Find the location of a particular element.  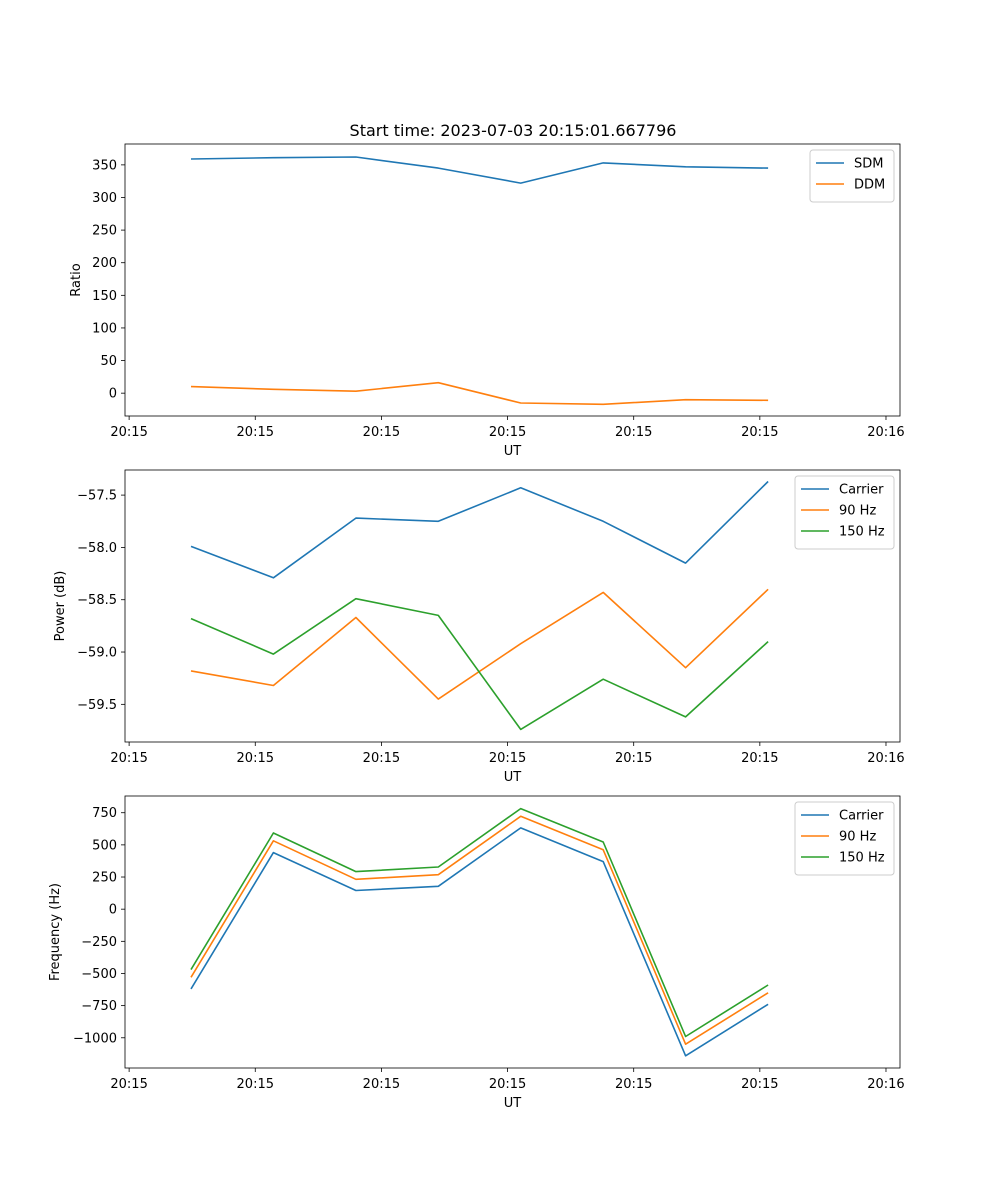

y-tick-label: 50 is located at coordinates (108, 361).